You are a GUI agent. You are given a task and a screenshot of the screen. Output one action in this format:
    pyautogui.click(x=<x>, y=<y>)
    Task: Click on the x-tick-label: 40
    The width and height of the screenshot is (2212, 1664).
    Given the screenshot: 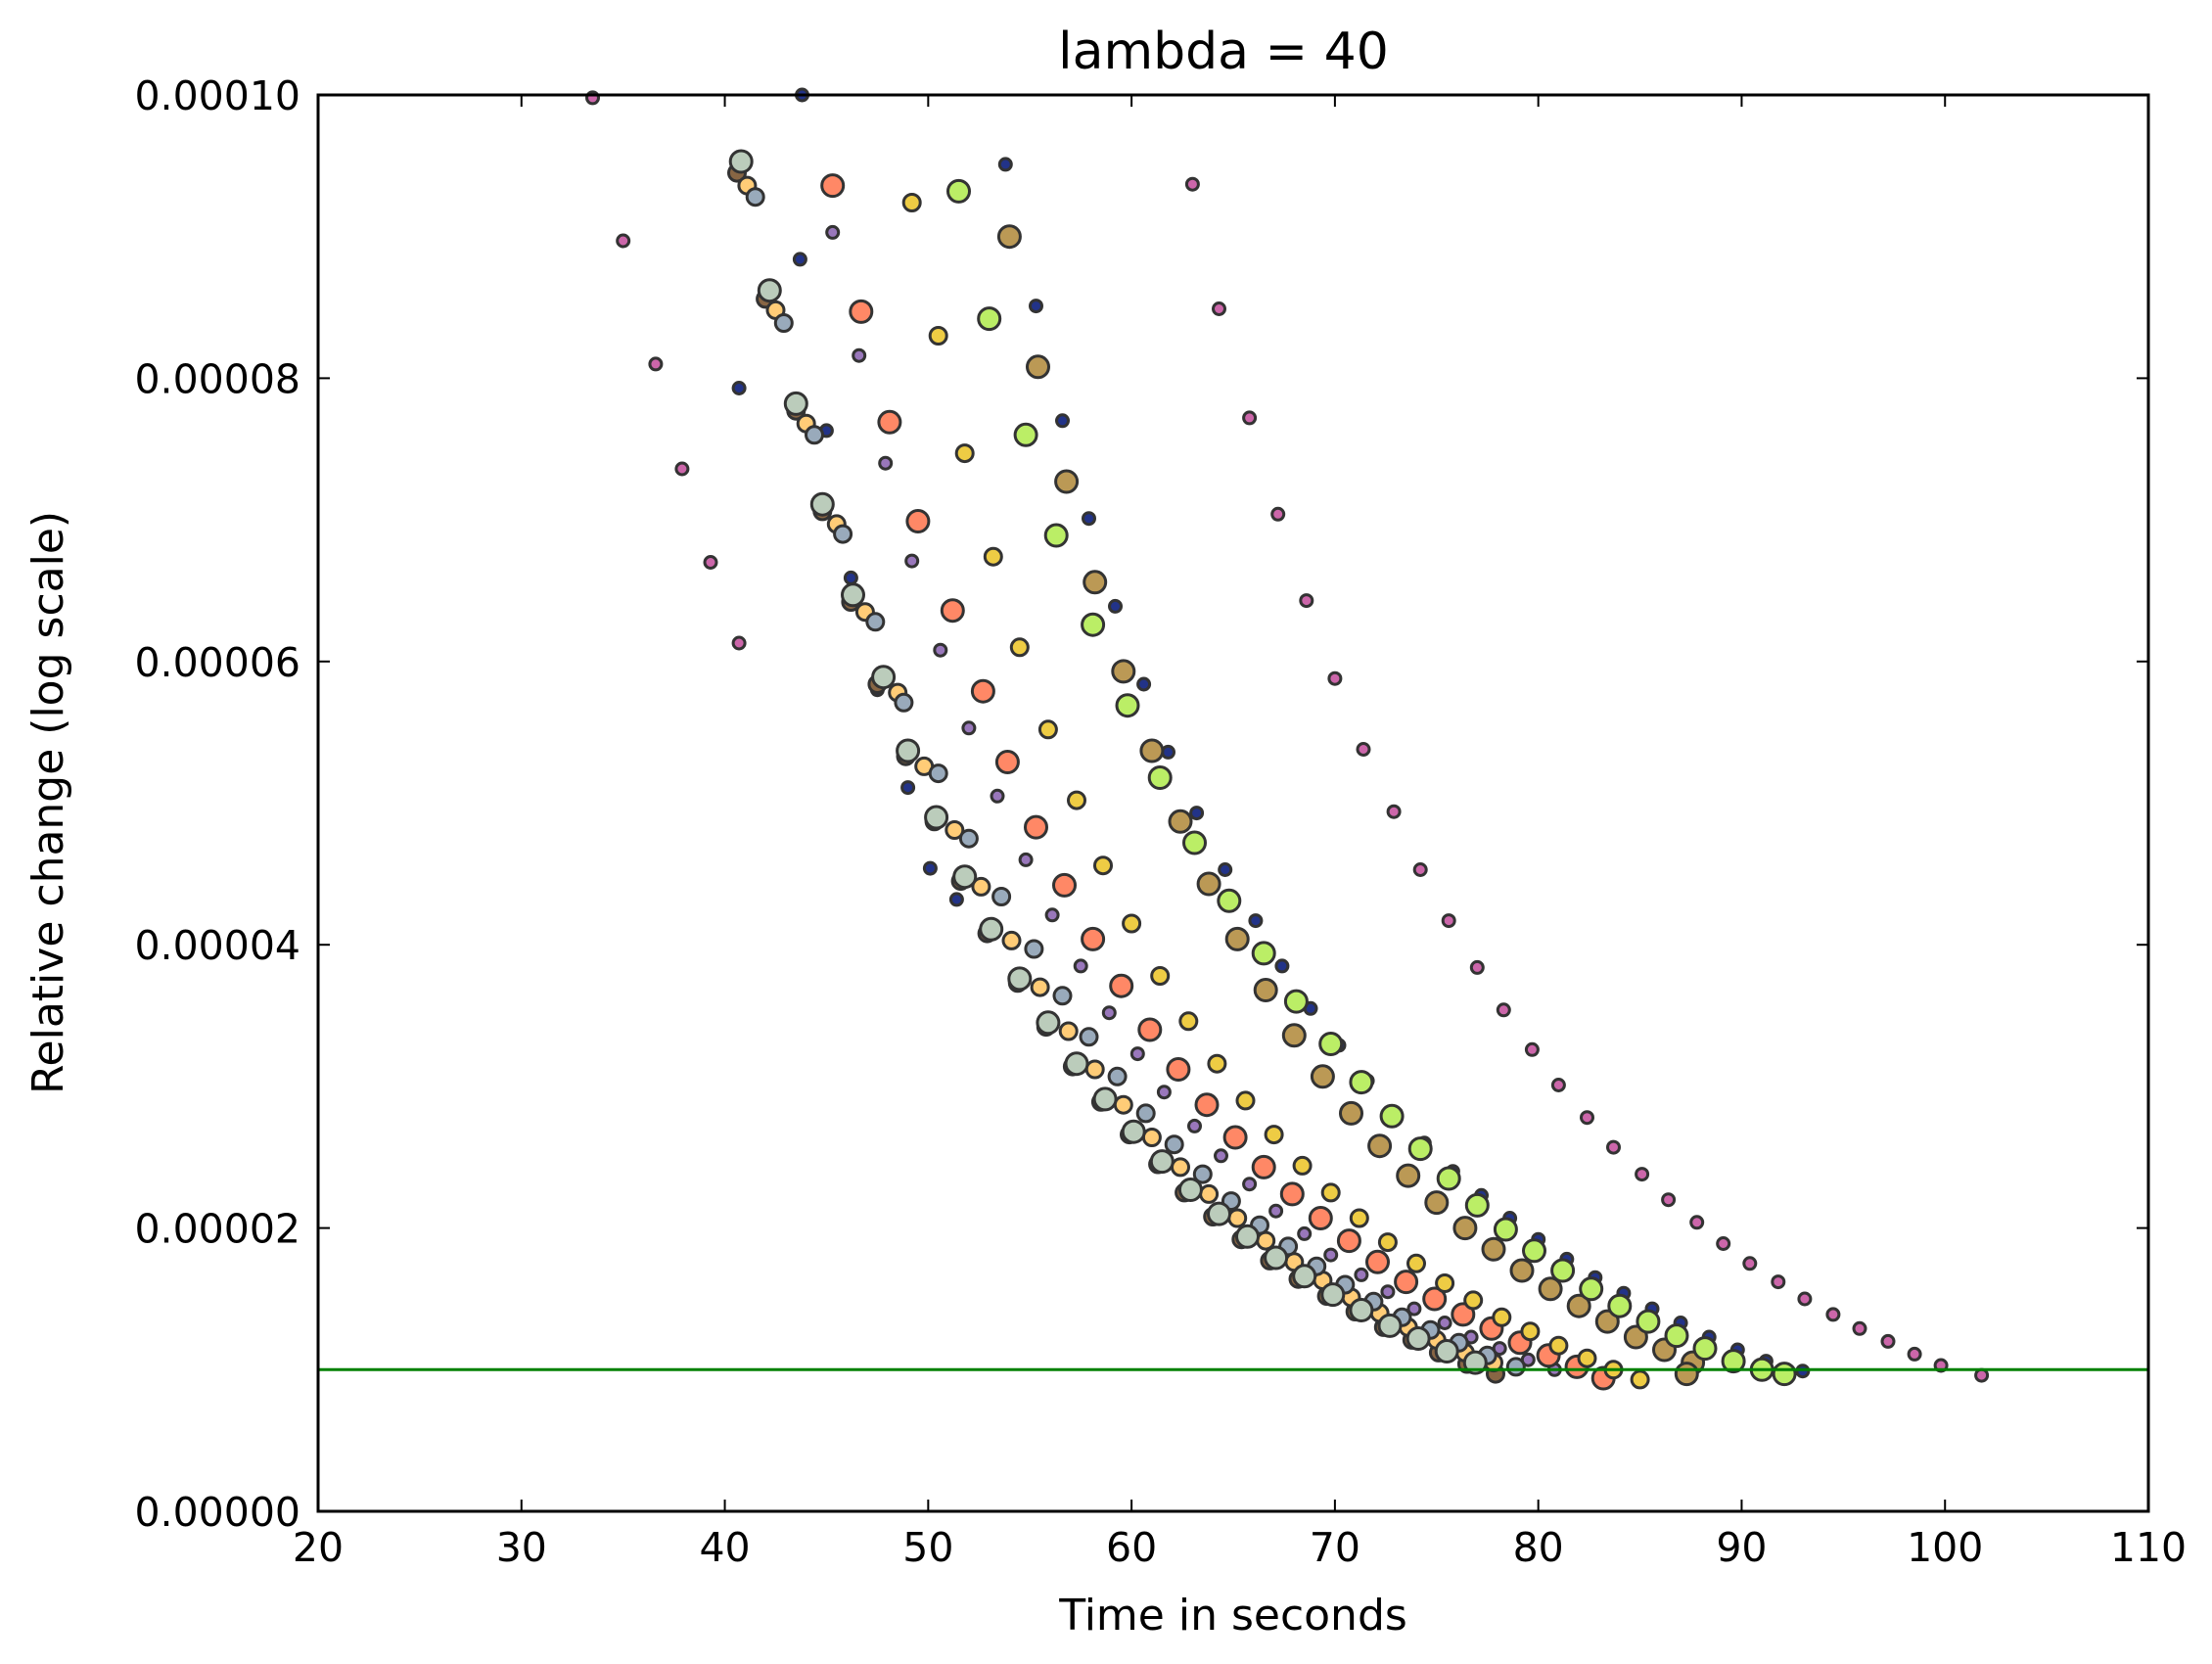 What is the action you would take?
    pyautogui.click(x=724, y=1548)
    